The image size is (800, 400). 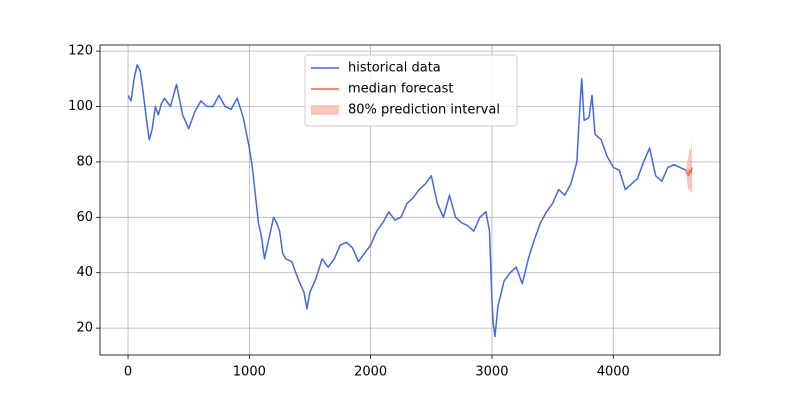 What do you see at coordinates (400, 89) in the screenshot?
I see `legend-label: median forecast` at bounding box center [400, 89].